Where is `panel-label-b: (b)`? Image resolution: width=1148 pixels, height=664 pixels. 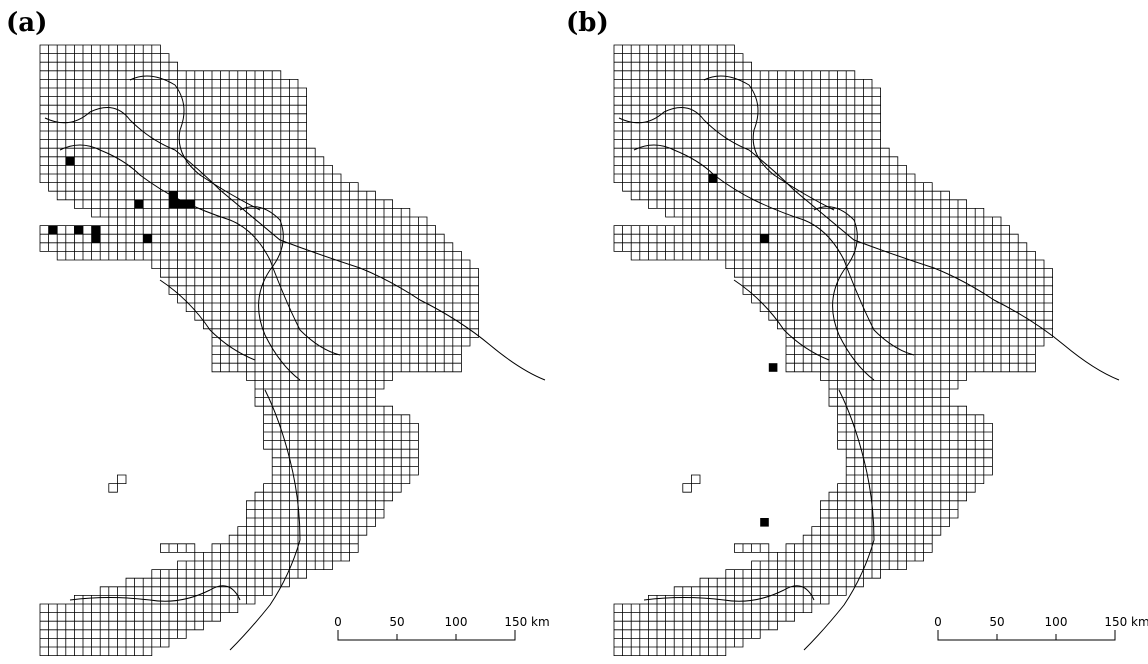 panel-label-b: (b) is located at coordinates (587, 23).